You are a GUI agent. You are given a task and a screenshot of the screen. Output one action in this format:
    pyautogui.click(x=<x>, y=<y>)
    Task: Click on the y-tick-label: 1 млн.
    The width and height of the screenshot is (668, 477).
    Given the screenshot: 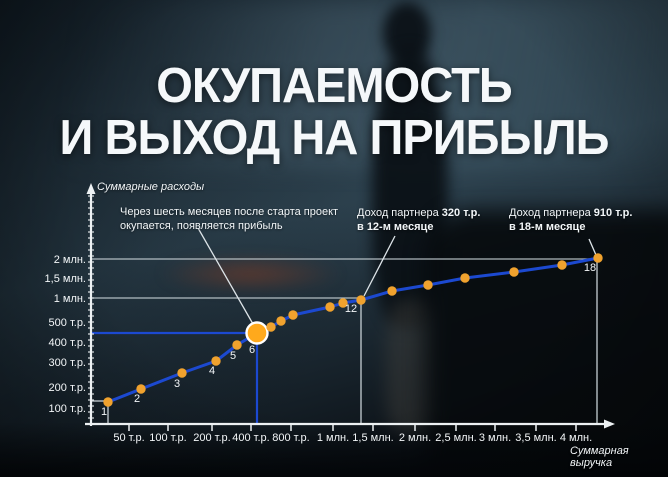 What is the action you would take?
    pyautogui.click(x=70, y=299)
    